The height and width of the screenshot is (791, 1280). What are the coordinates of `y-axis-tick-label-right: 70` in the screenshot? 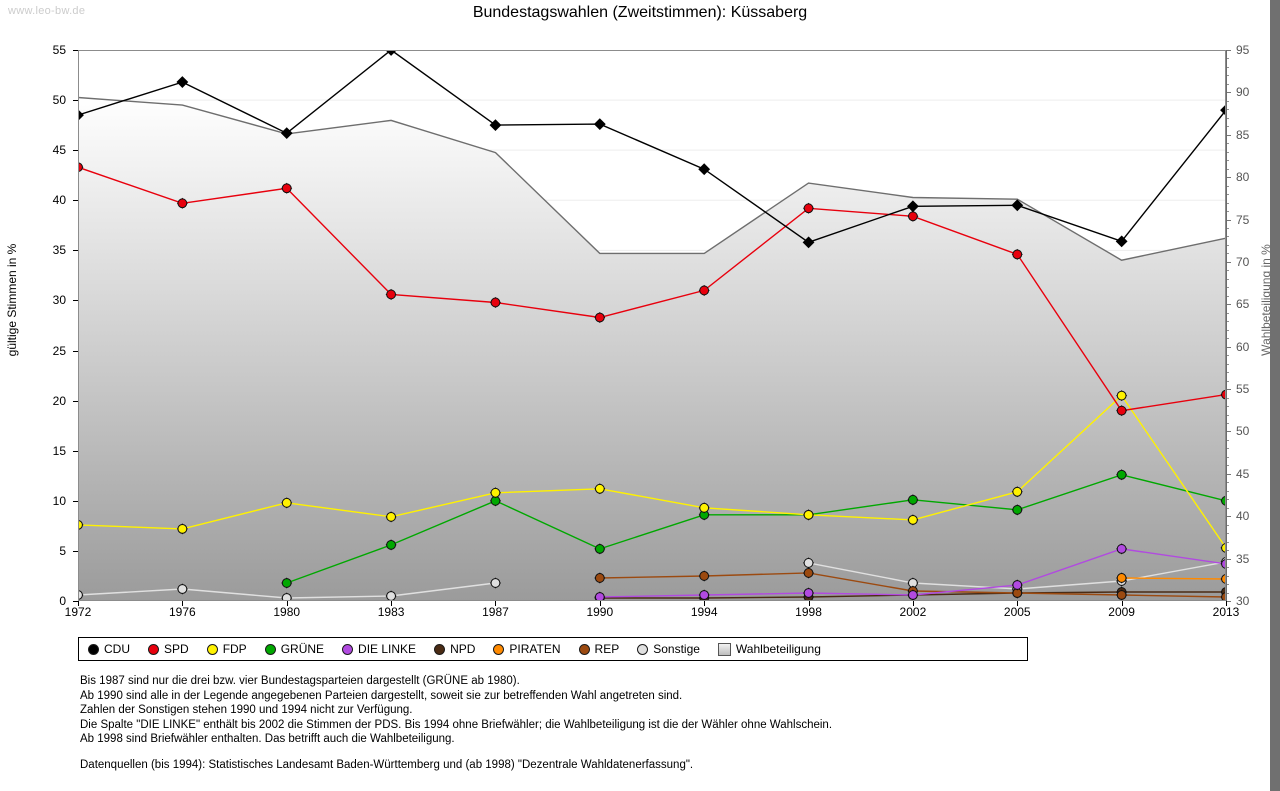 It's located at (1243, 261).